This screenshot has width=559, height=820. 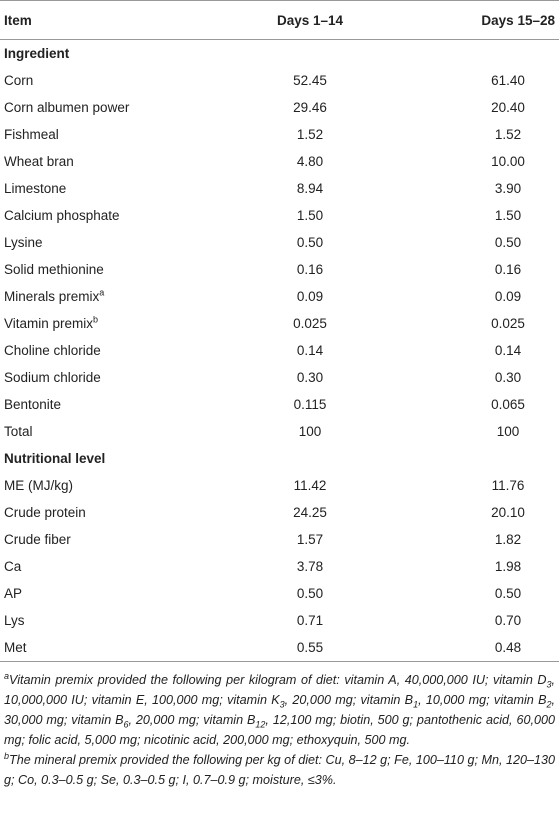 I want to click on data-row: Fishmeal 1.52 1.52, so click(x=279, y=134).